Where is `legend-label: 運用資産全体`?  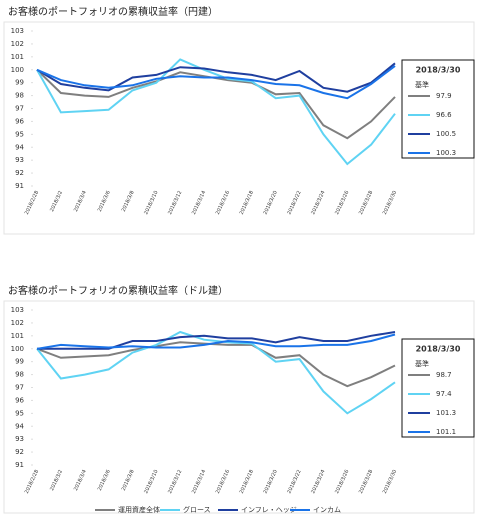 legend-label: 運用資産全体 is located at coordinates (139, 509).